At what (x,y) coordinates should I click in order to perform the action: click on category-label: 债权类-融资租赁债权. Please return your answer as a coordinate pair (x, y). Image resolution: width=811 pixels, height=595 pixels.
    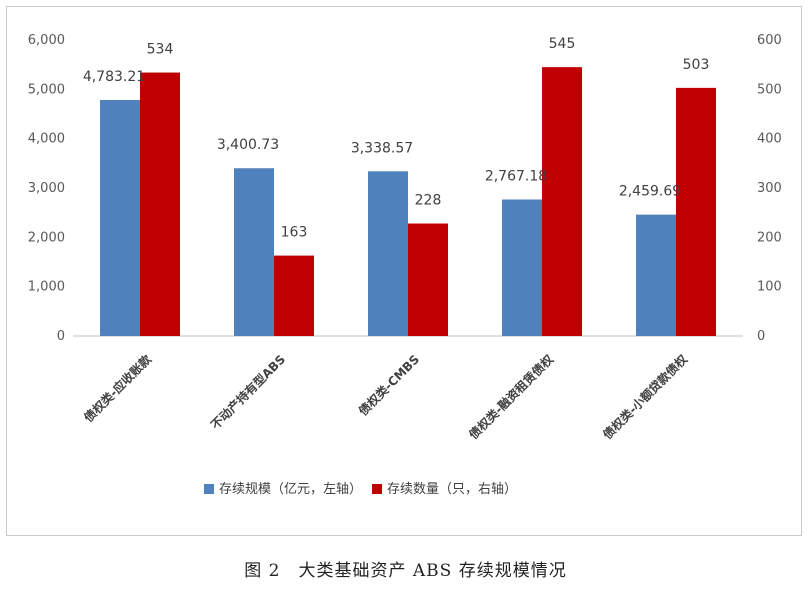
    Looking at the image, I should click on (511, 396).